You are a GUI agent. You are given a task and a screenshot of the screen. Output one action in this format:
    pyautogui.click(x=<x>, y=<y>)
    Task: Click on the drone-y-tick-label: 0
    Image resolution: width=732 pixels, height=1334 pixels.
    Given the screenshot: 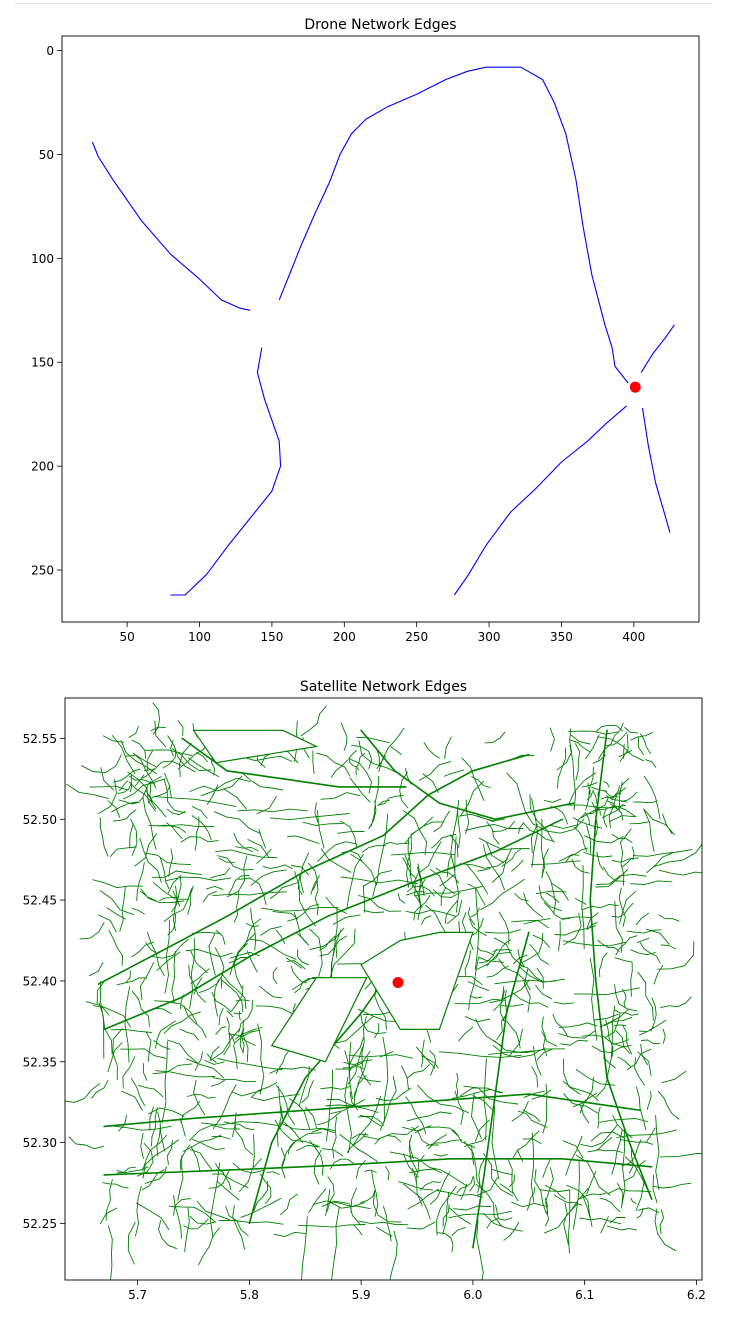 What is the action you would take?
    pyautogui.click(x=50, y=51)
    